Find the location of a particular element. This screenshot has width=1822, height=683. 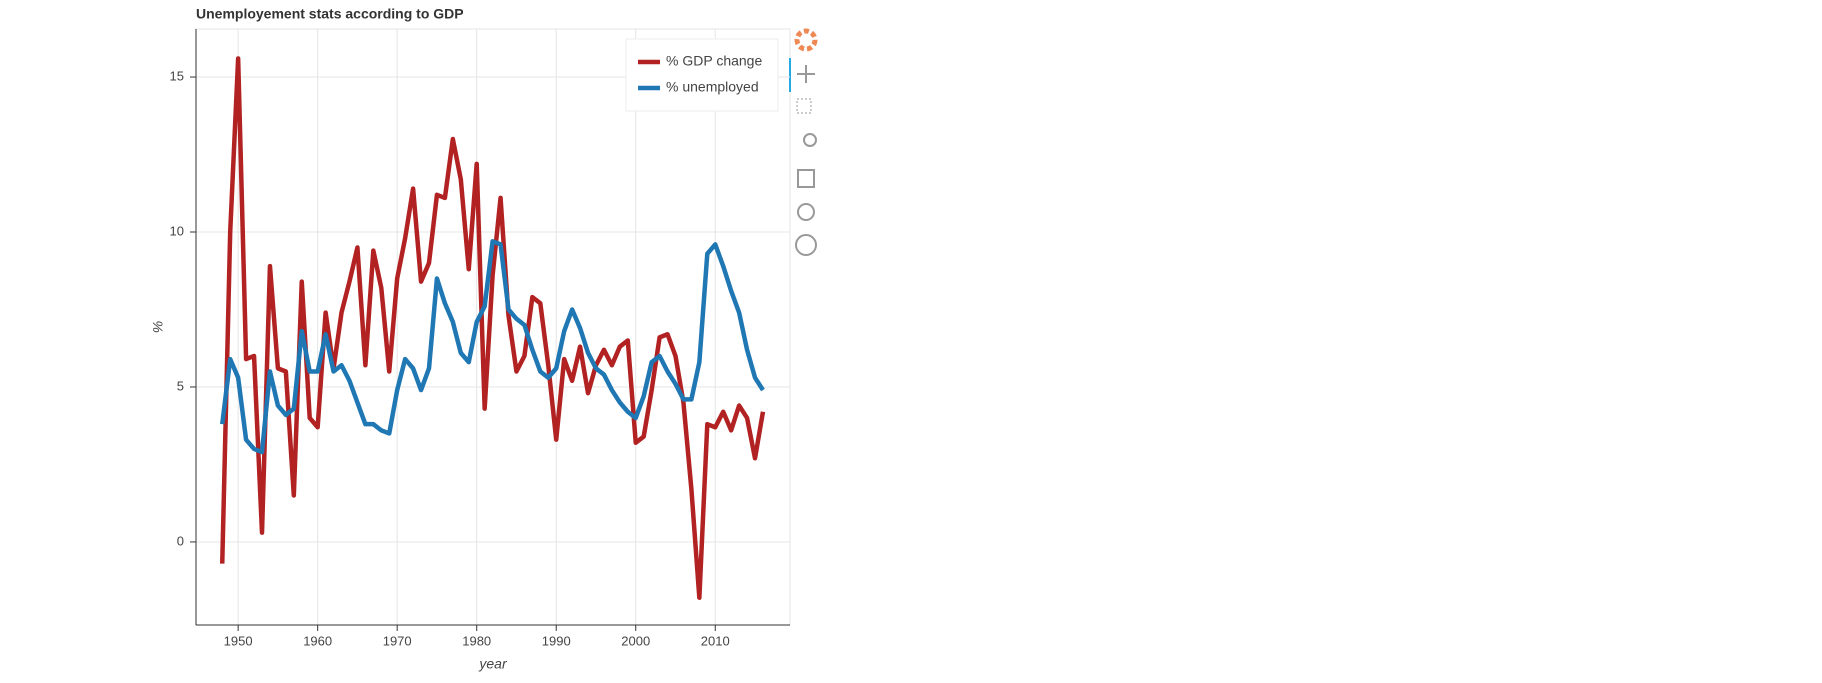

x-tick-label: 1960 is located at coordinates (317, 640).